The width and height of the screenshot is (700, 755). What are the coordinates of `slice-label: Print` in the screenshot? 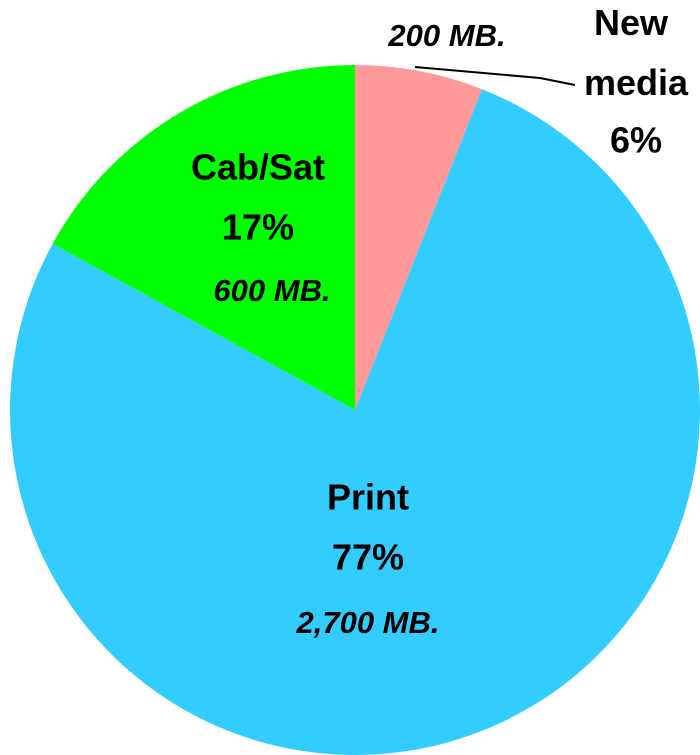 It's located at (368, 497).